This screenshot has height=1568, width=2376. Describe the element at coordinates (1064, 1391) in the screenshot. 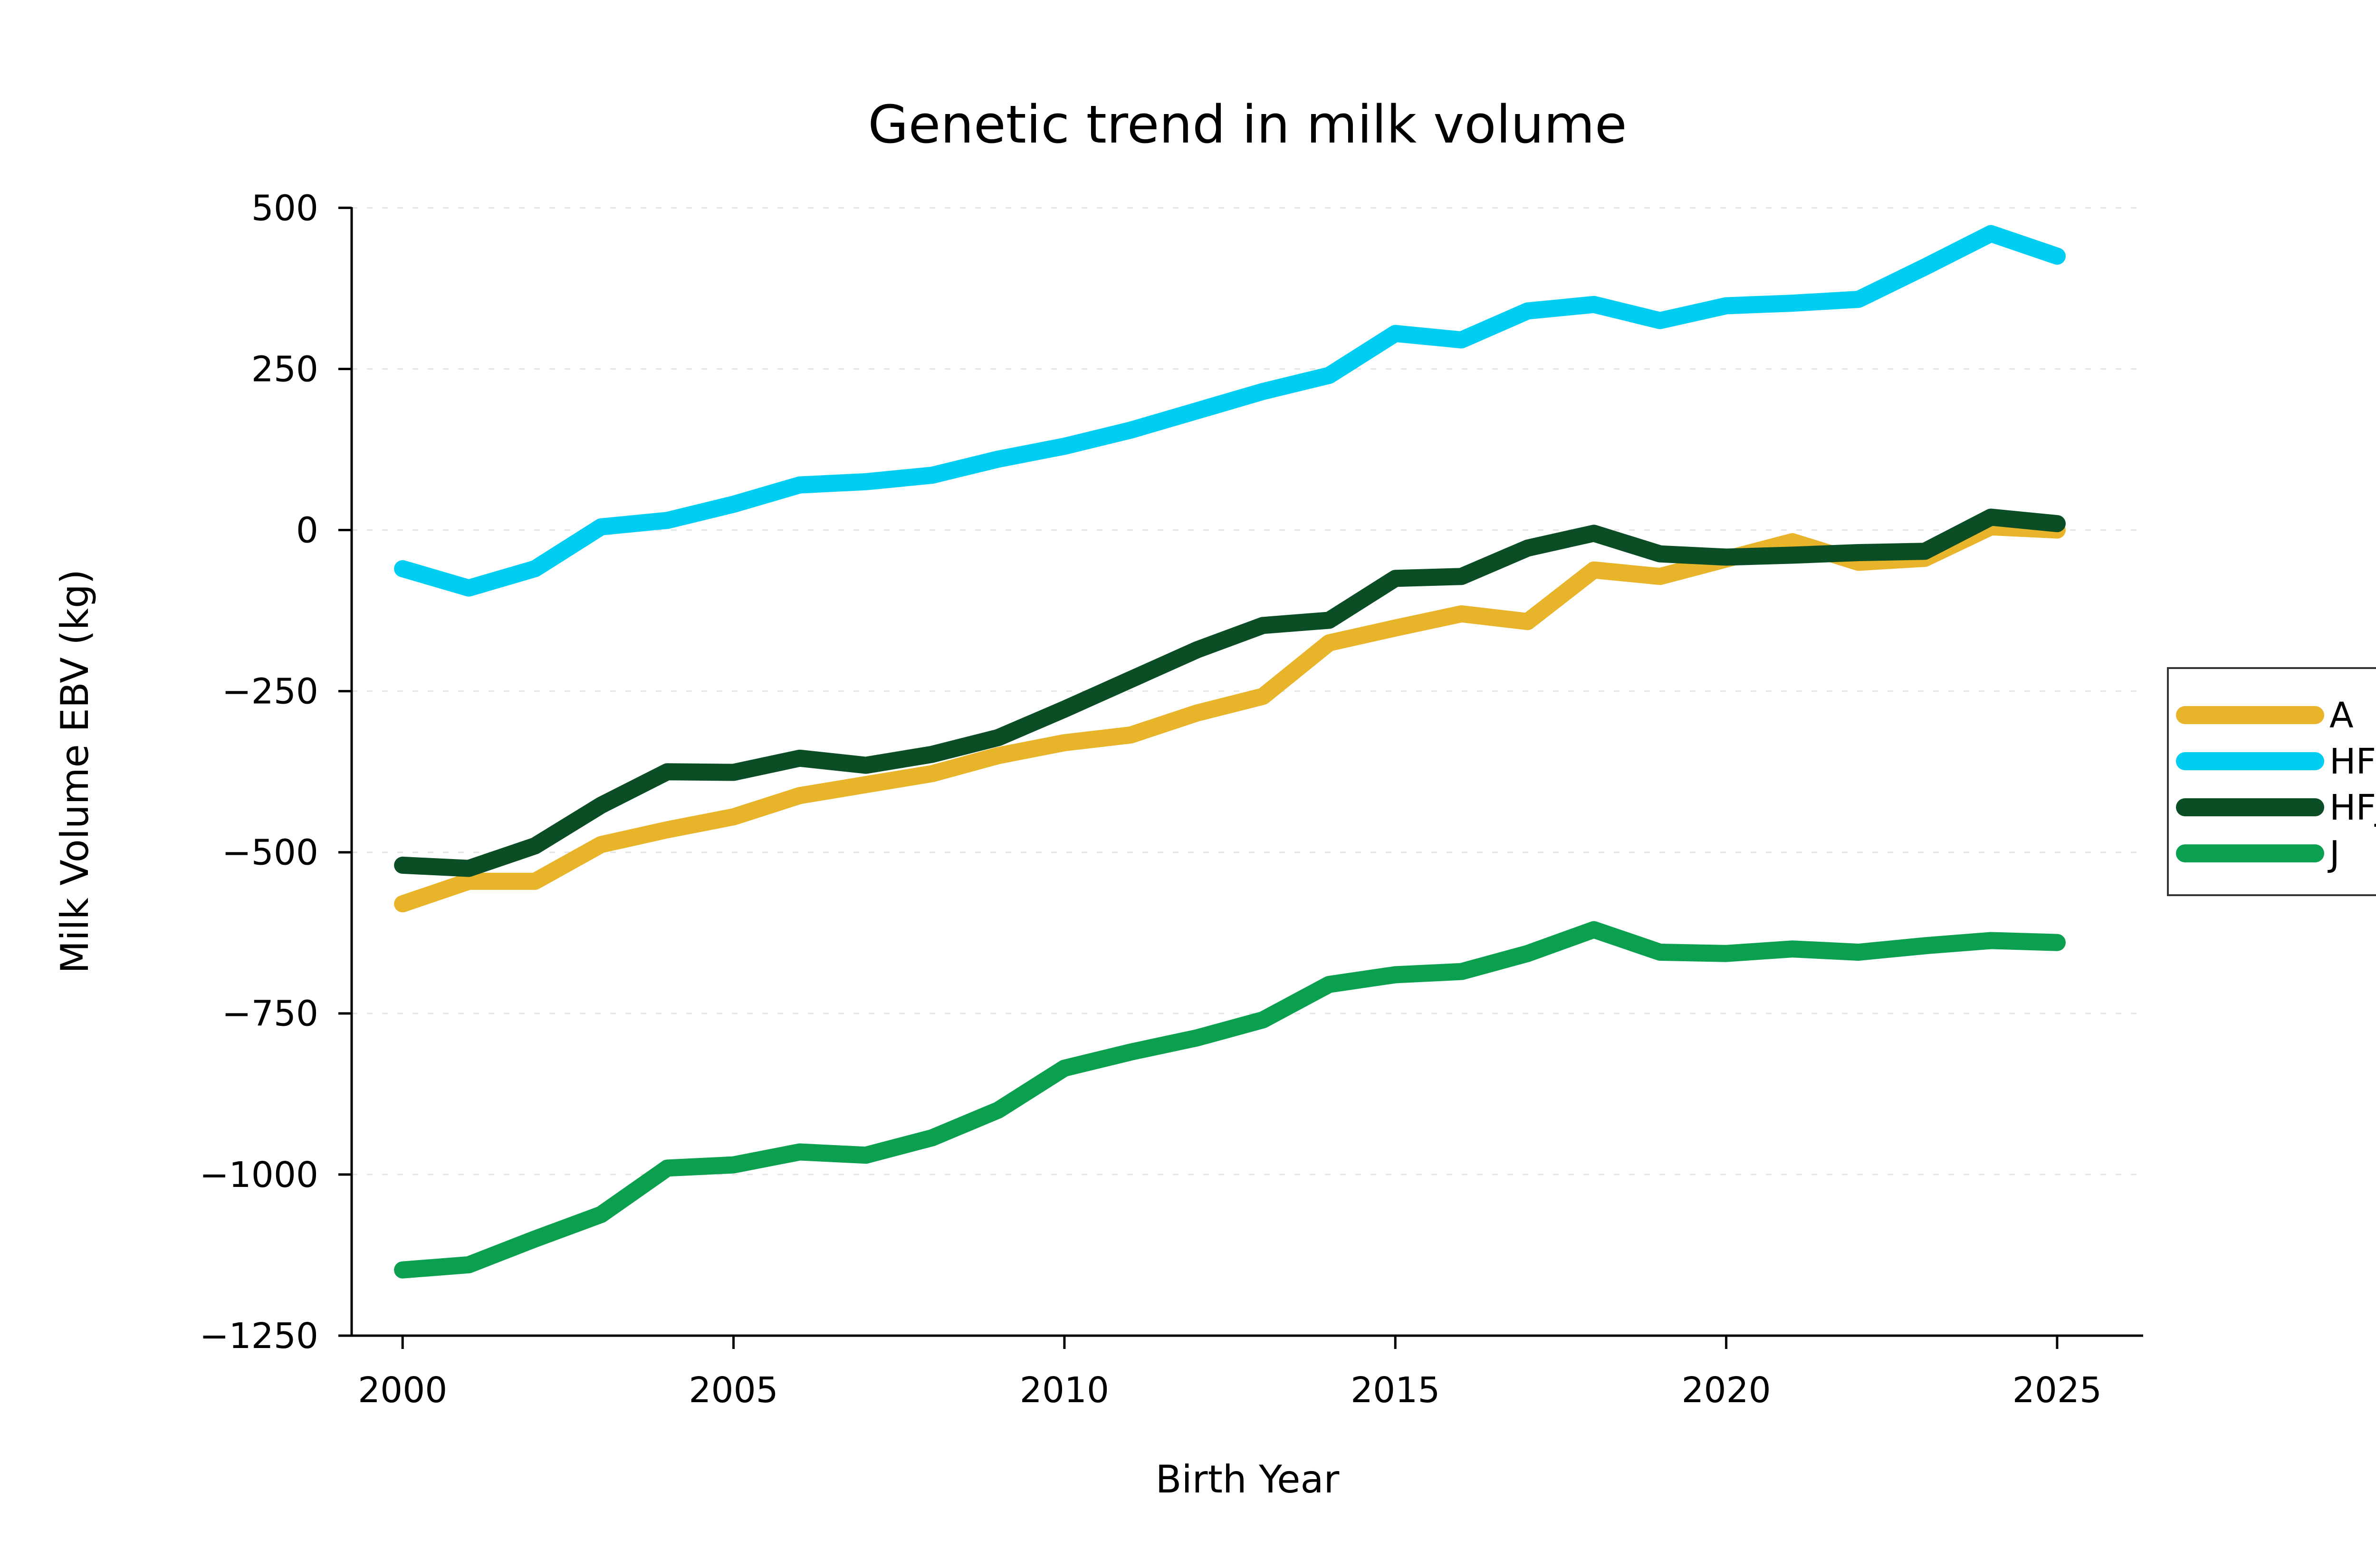

I see `x-tick-label-2010: 2010` at that location.